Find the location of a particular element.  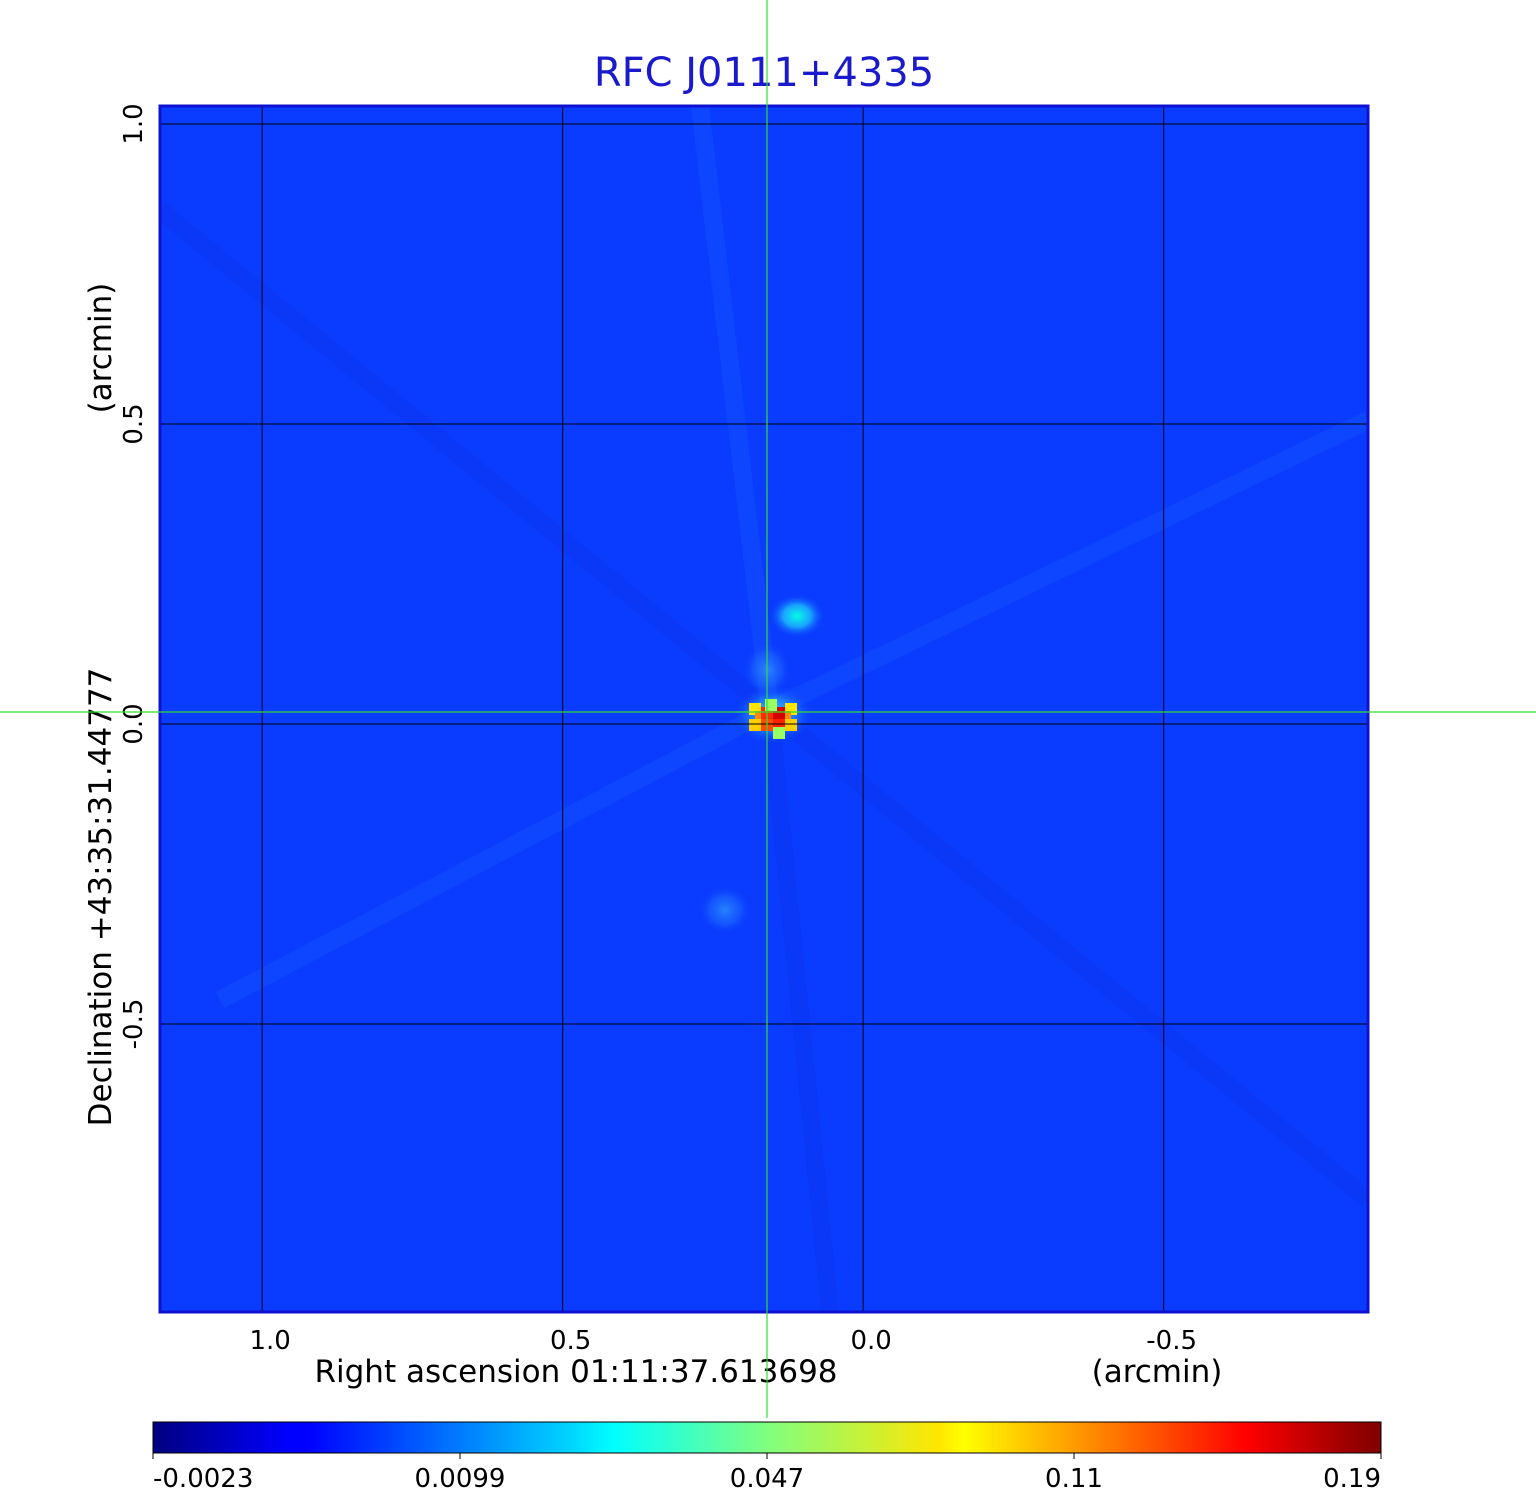

colorbar-ramp is located at coordinates (767, 1437).